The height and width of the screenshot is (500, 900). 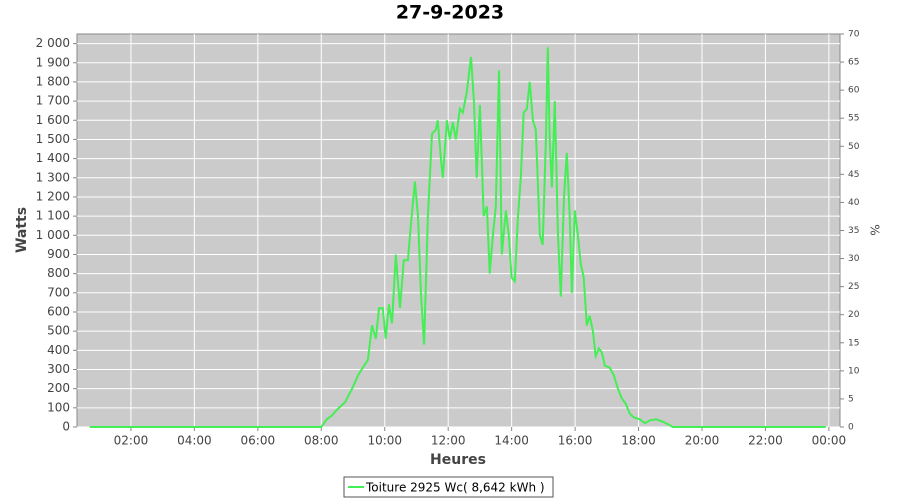 What do you see at coordinates (765, 441) in the screenshot?
I see `x-tick-label: 22:00` at bounding box center [765, 441].